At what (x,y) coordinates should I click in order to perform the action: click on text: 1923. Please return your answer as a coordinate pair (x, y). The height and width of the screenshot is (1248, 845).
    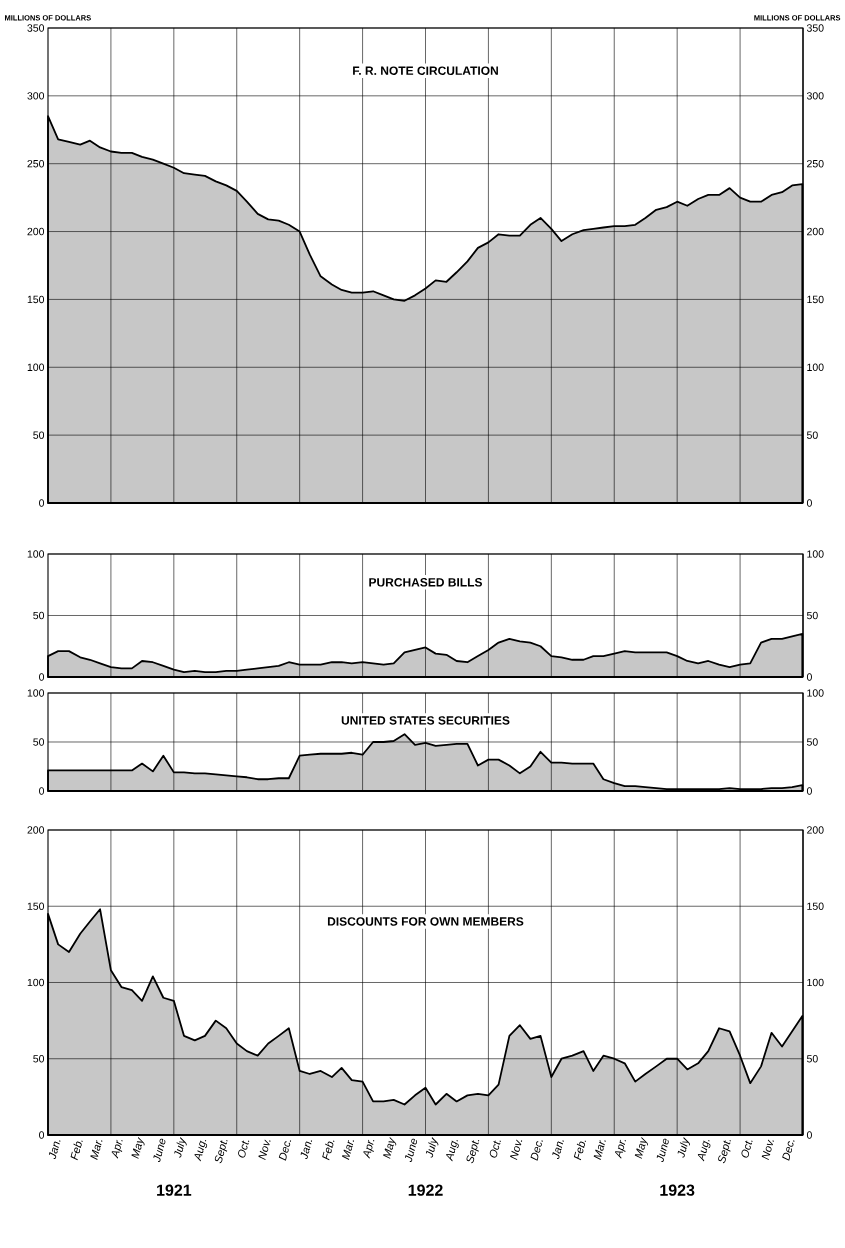
    Looking at the image, I should click on (677, 1190).